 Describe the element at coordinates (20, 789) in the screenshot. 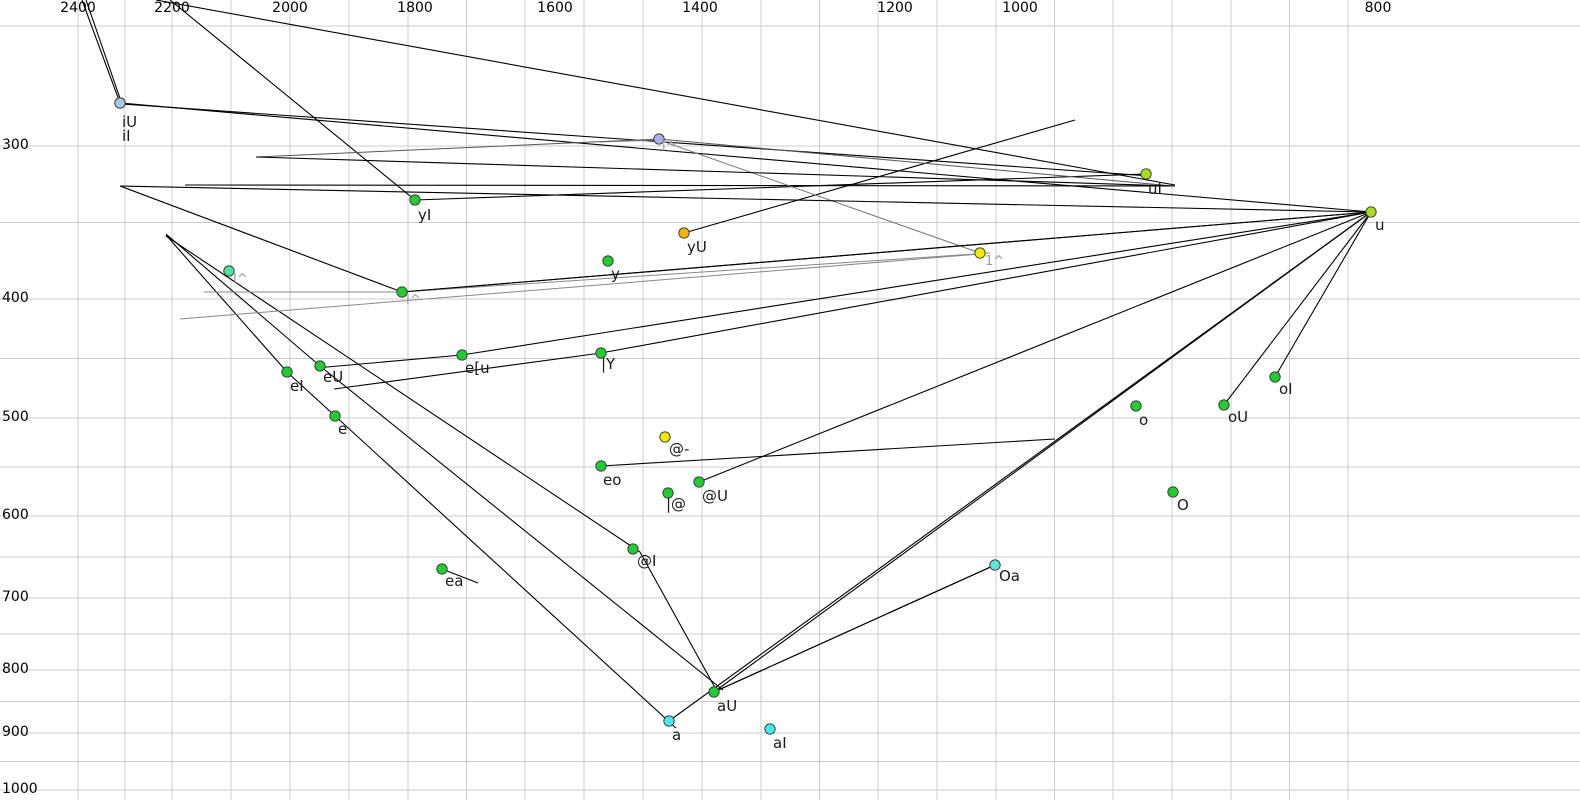

I see `y-tick-label: 1000` at that location.